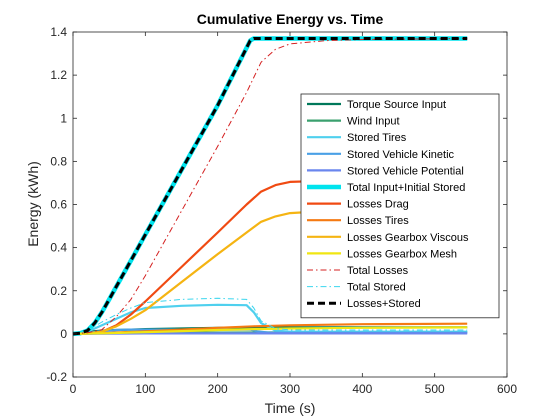 This screenshot has height=420, width=560. What do you see at coordinates (406, 188) in the screenshot?
I see `legend-label-5: Total Input+Initial Stored` at bounding box center [406, 188].